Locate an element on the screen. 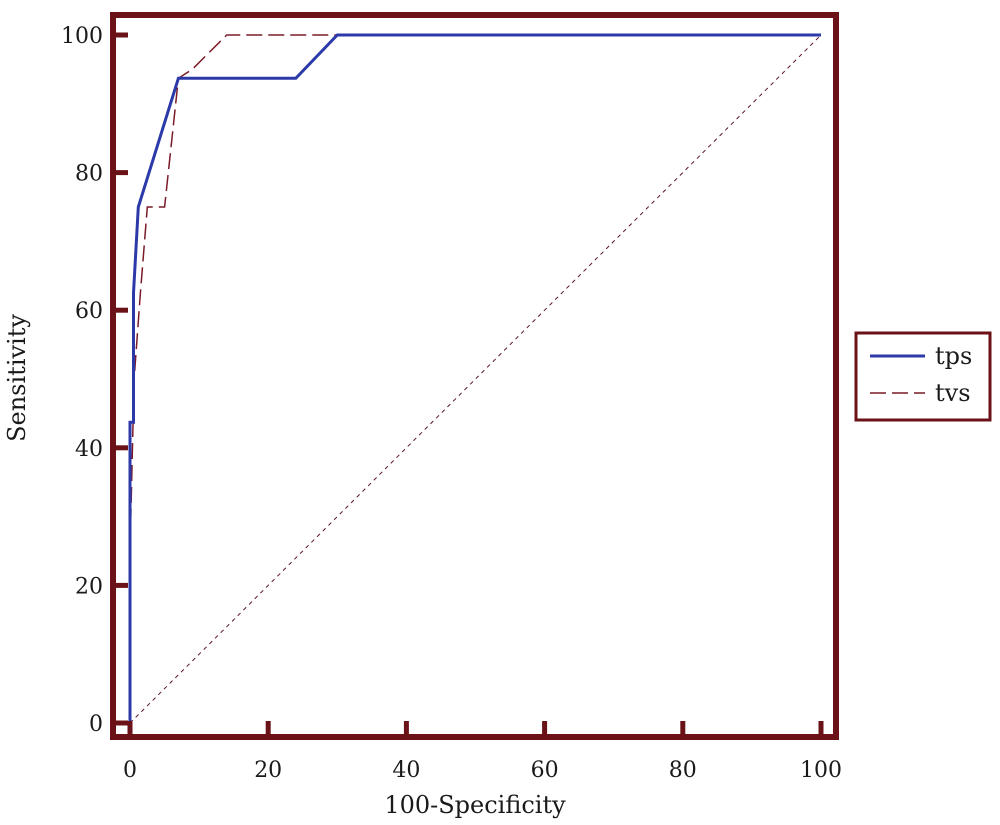  y-tick-label: 20 is located at coordinates (89, 586).